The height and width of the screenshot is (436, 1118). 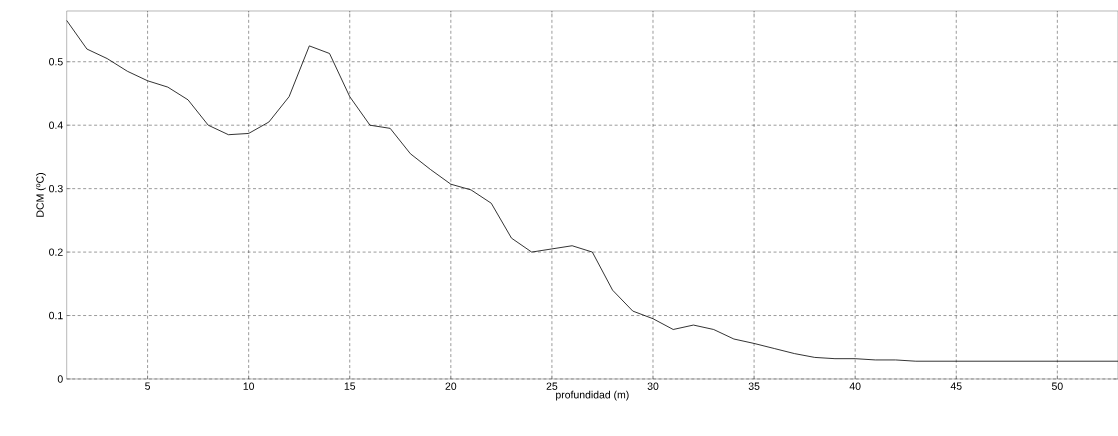 What do you see at coordinates (56, 188) in the screenshot?
I see `y-tick-label: 0.3` at bounding box center [56, 188].